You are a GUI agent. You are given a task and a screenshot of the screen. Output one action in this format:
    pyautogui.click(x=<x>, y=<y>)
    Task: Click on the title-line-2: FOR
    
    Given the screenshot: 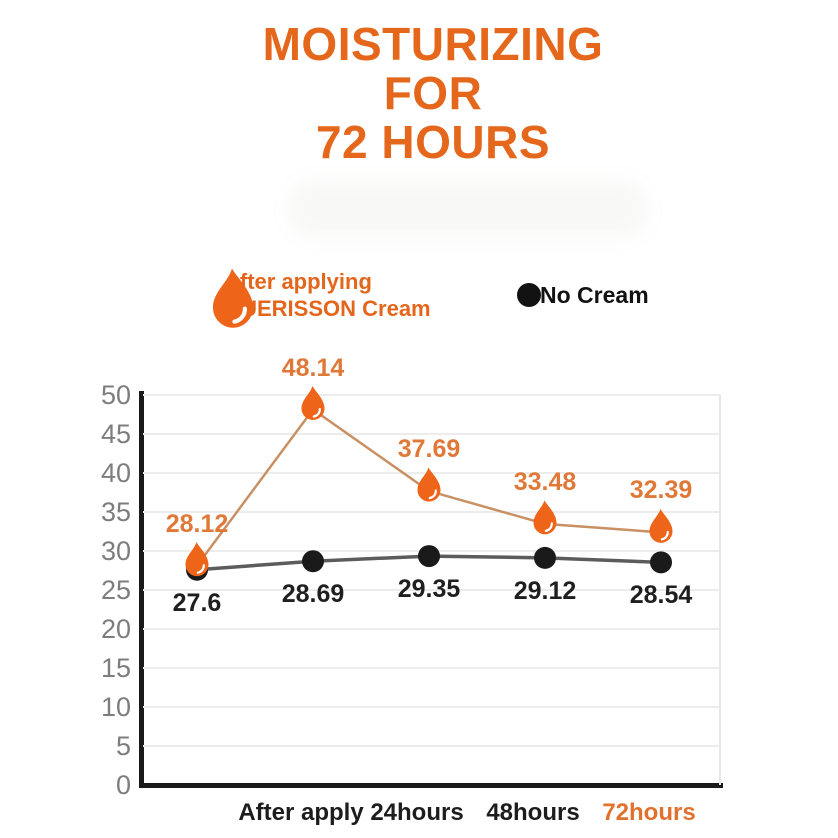 What is the action you would take?
    pyautogui.click(x=433, y=93)
    